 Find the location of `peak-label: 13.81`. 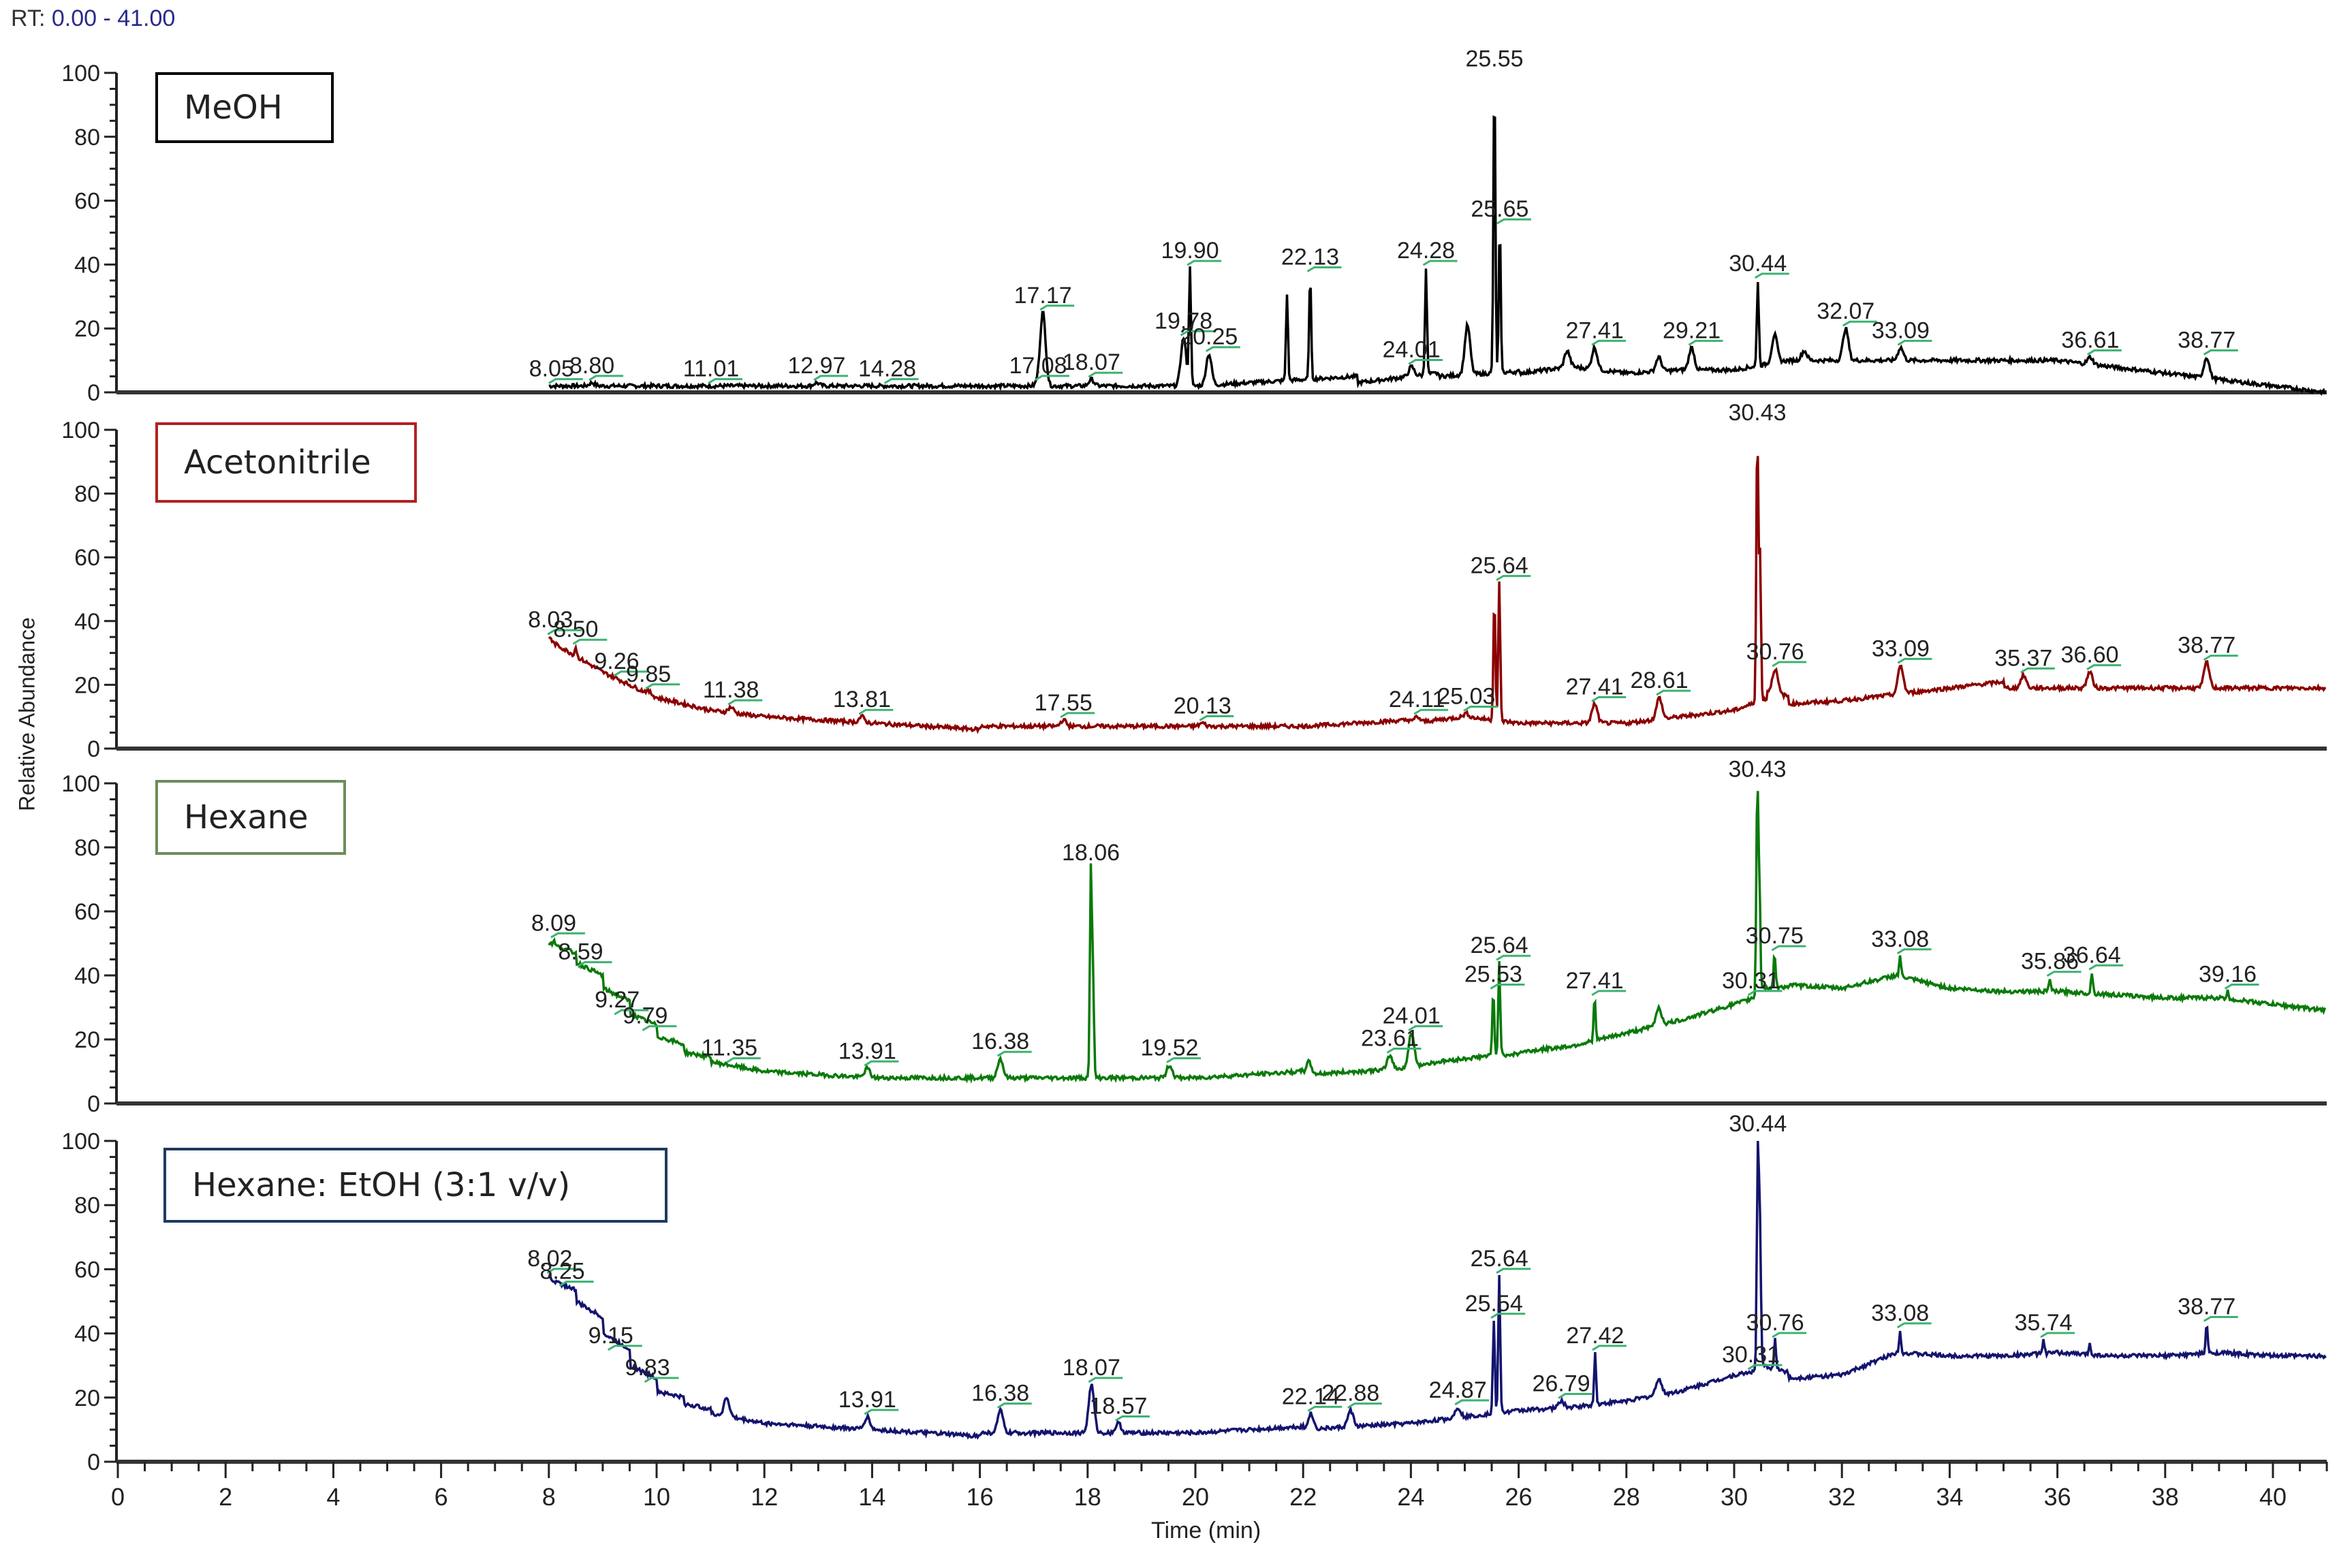

peak-label: 13.81 is located at coordinates (862, 699).